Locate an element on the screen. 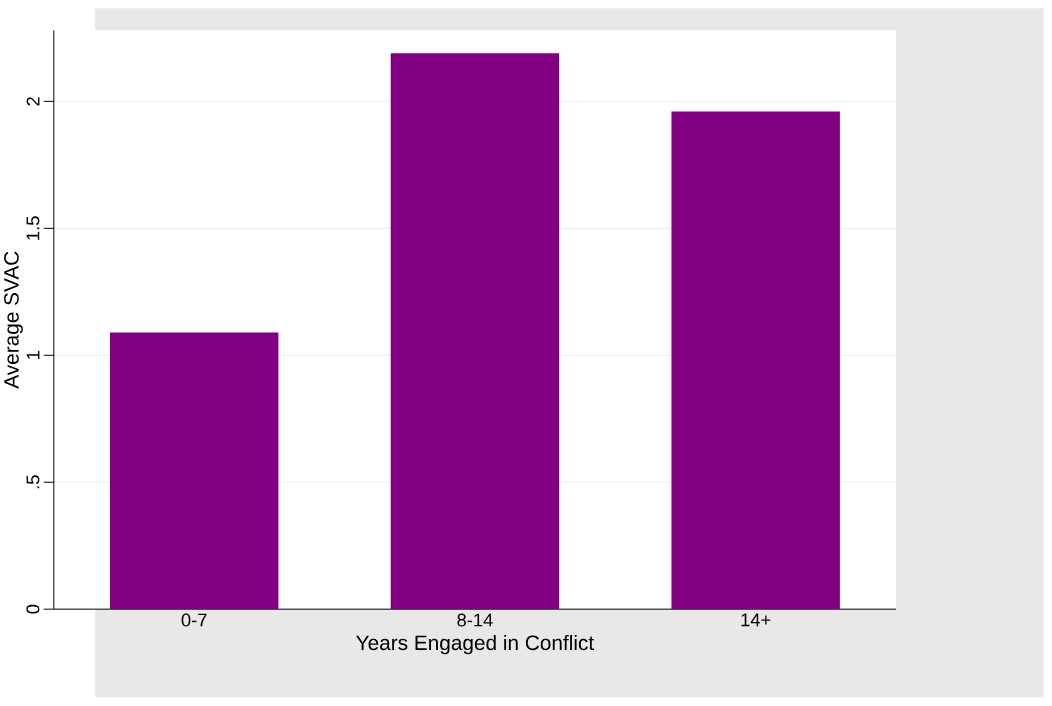 This screenshot has width=1052, height=706. y-tick-label: 1 is located at coordinates (33, 355).